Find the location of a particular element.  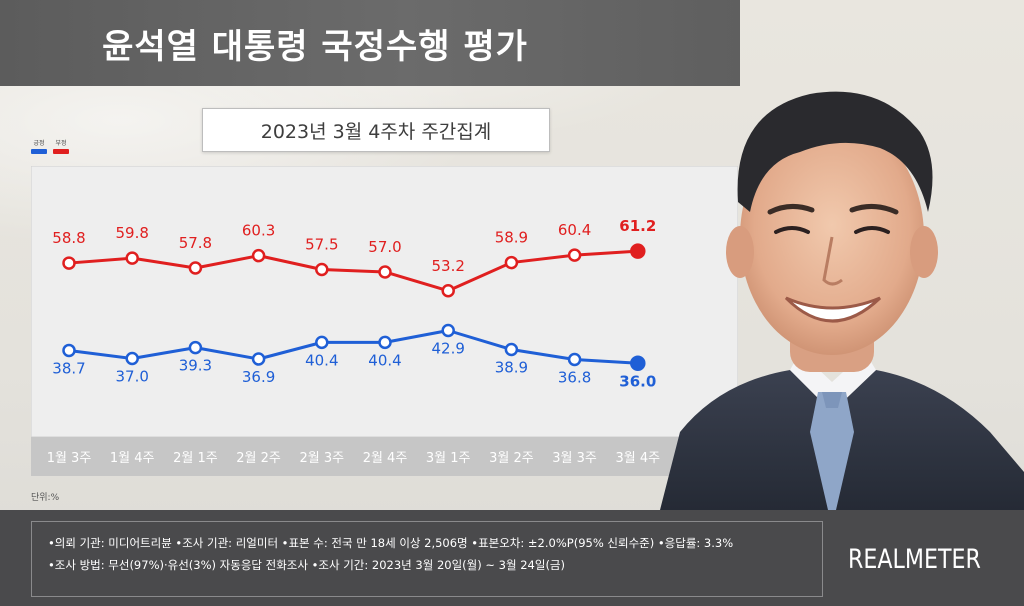

x-tick-label: 2월 3주 is located at coordinates (321, 458).